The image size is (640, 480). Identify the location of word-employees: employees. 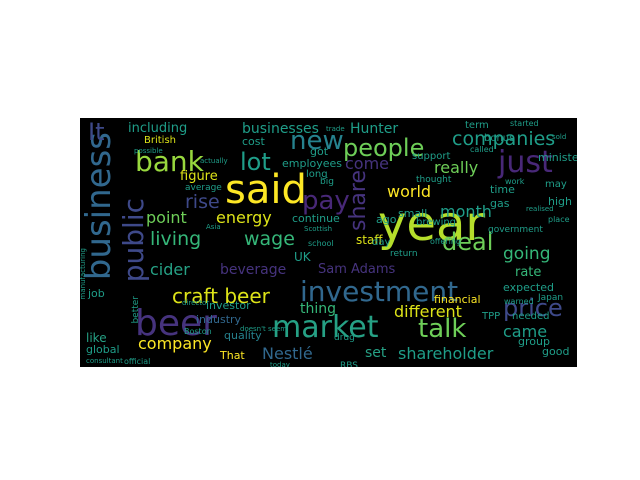
(312, 163).